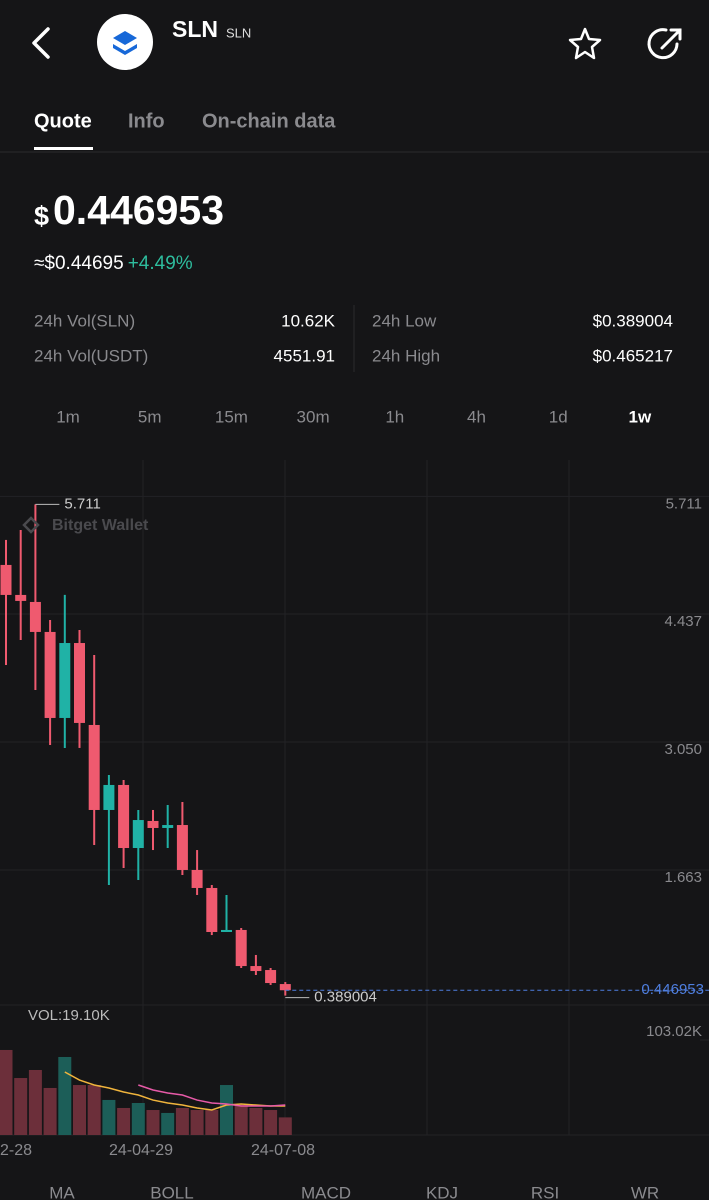 The width and height of the screenshot is (709, 1200). What do you see at coordinates (406, 355) in the screenshot?
I see `stat-label: 24h High` at bounding box center [406, 355].